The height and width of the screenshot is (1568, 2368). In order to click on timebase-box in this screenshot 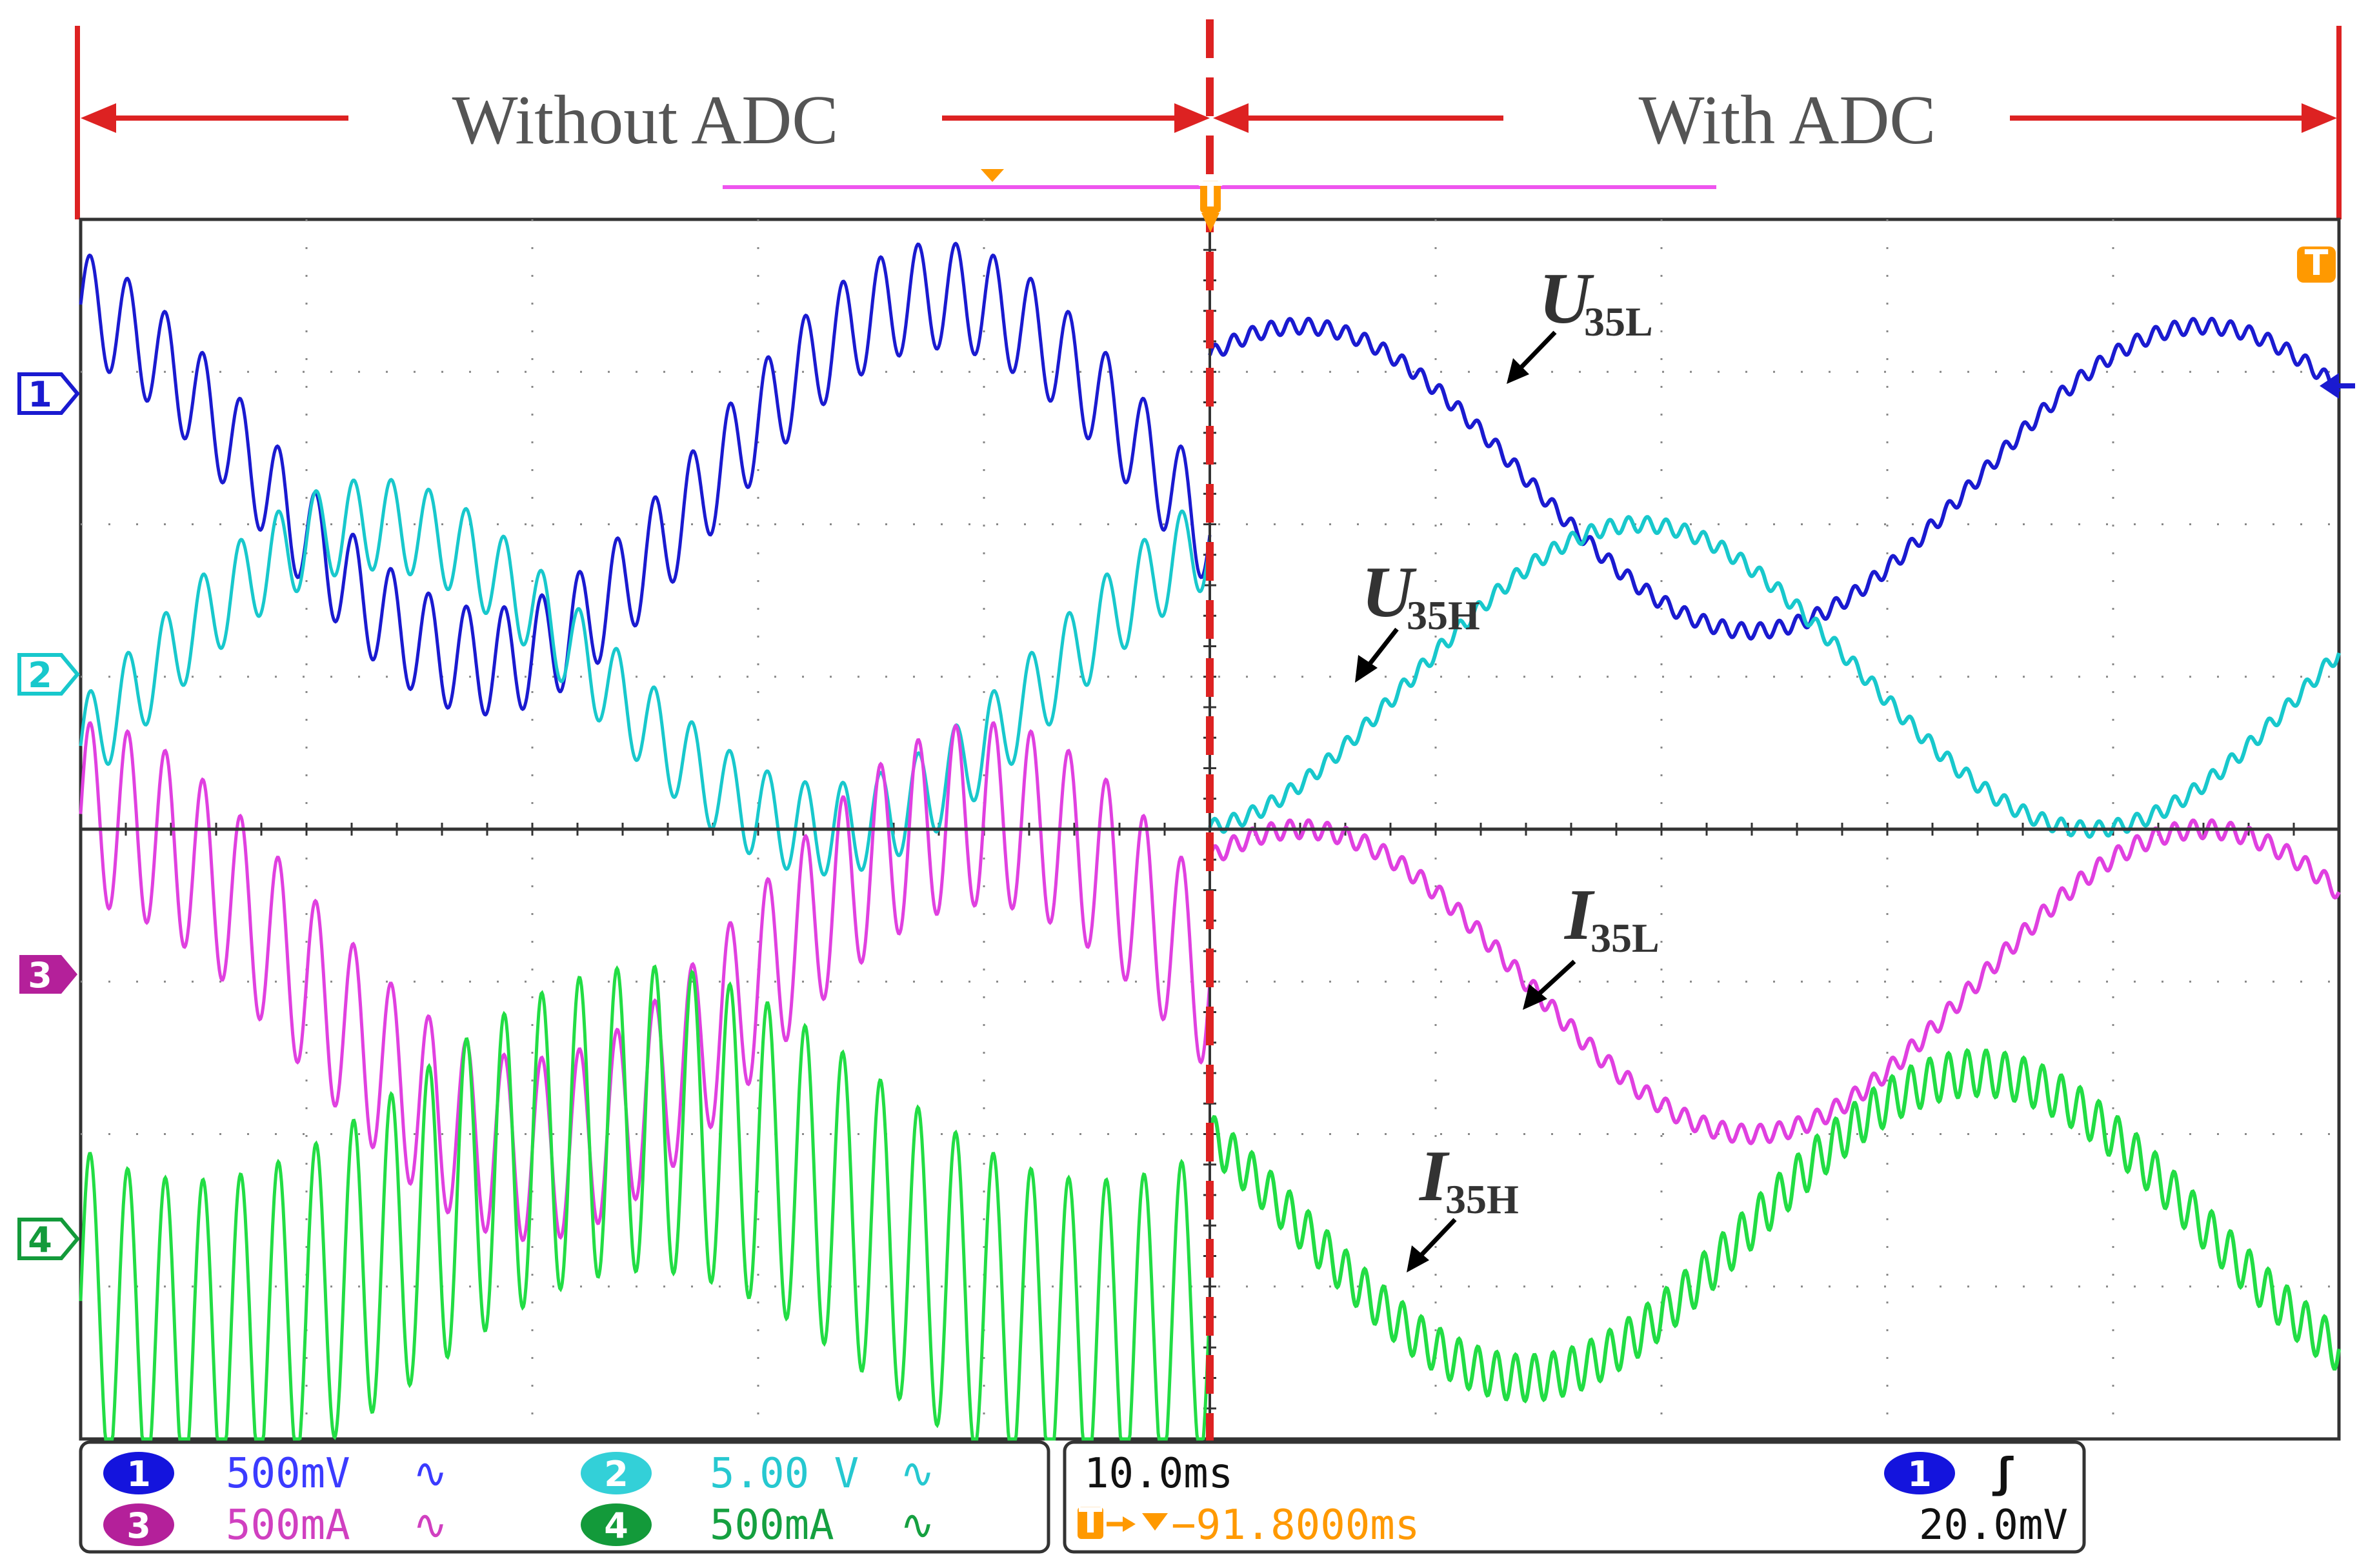, I will do `click(1574, 1497)`.